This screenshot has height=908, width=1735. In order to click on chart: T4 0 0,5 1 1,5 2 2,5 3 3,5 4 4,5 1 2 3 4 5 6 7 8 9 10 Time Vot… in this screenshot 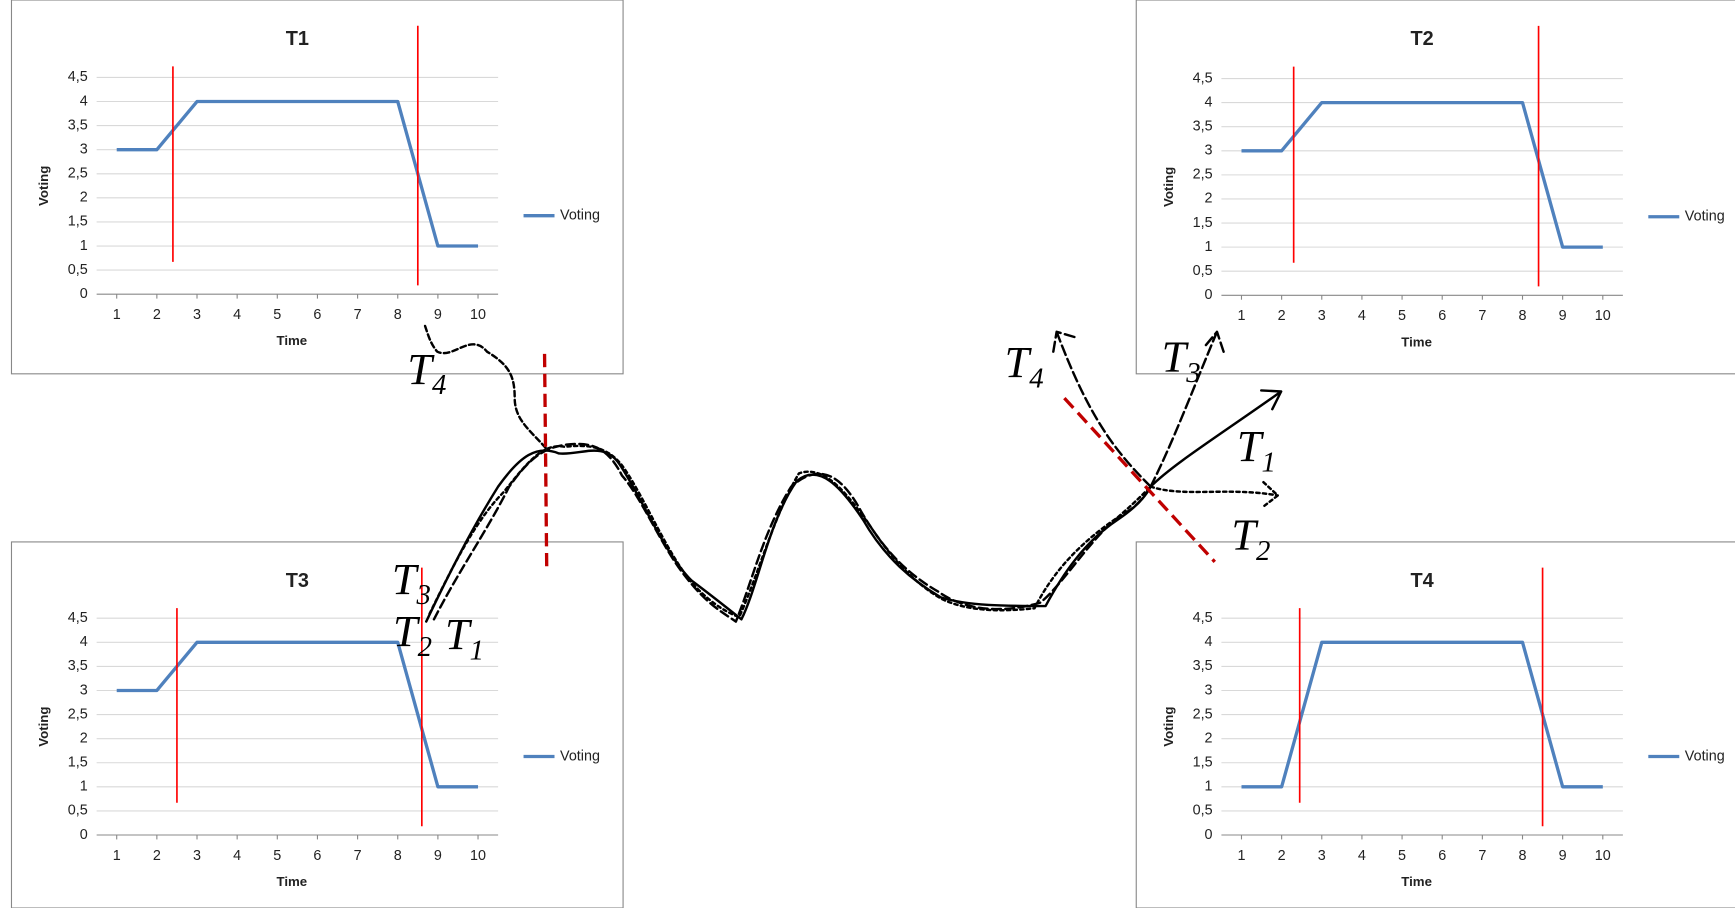, I will do `click(1435, 724)`.